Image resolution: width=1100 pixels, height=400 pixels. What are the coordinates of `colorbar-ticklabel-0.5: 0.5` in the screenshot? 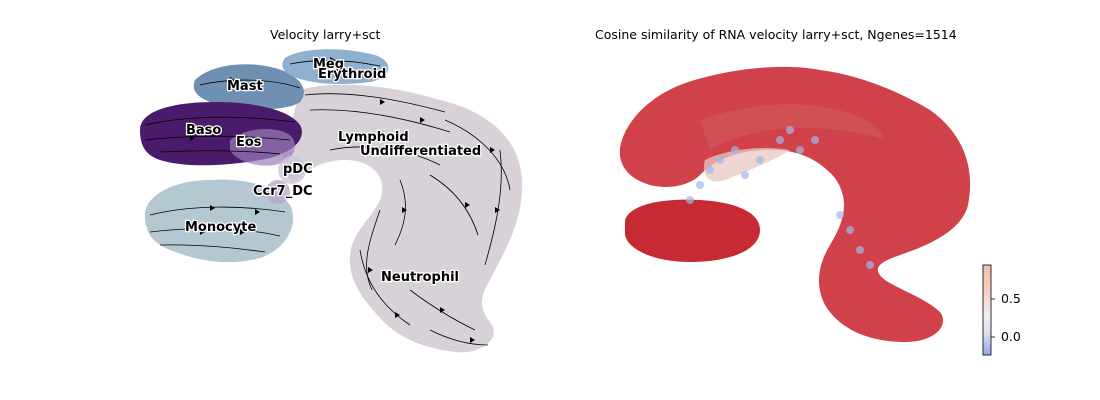 It's located at (1011, 298).